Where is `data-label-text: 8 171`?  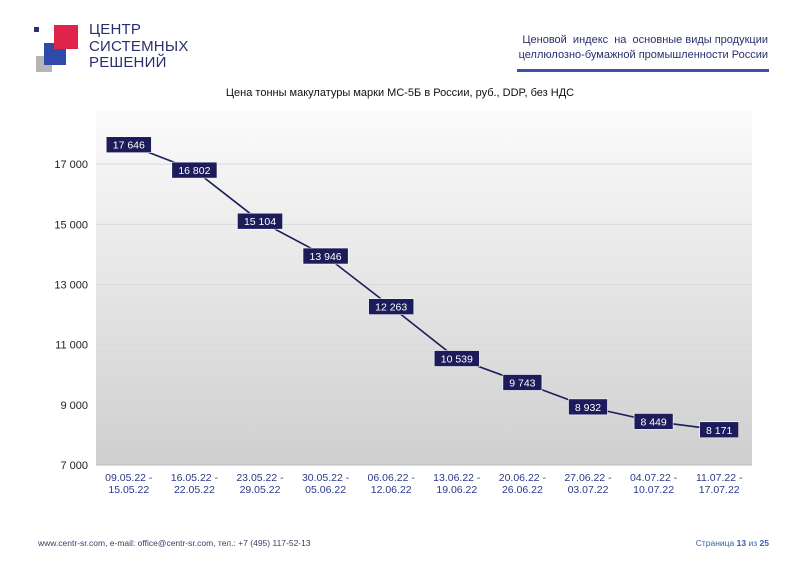 data-label-text: 8 171 is located at coordinates (719, 431).